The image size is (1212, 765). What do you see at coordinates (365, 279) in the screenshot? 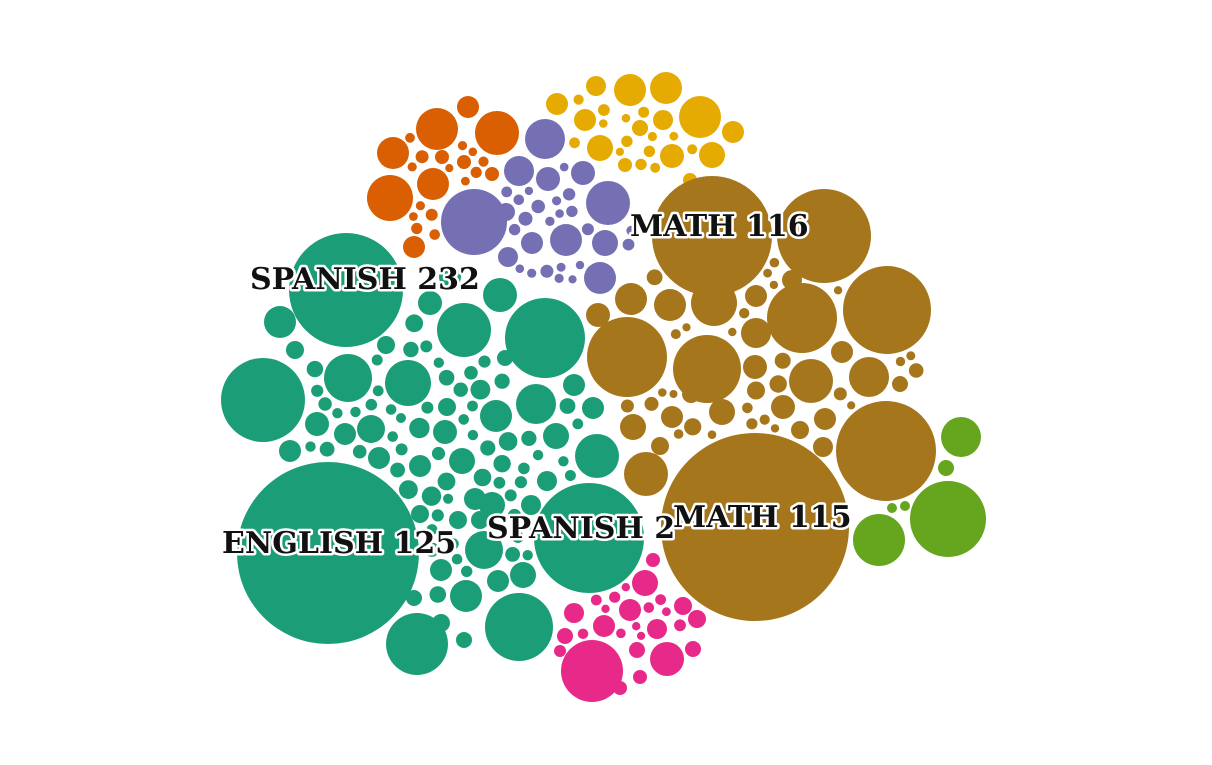
I see `label-spanish-232: SPANISH 232` at bounding box center [365, 279].